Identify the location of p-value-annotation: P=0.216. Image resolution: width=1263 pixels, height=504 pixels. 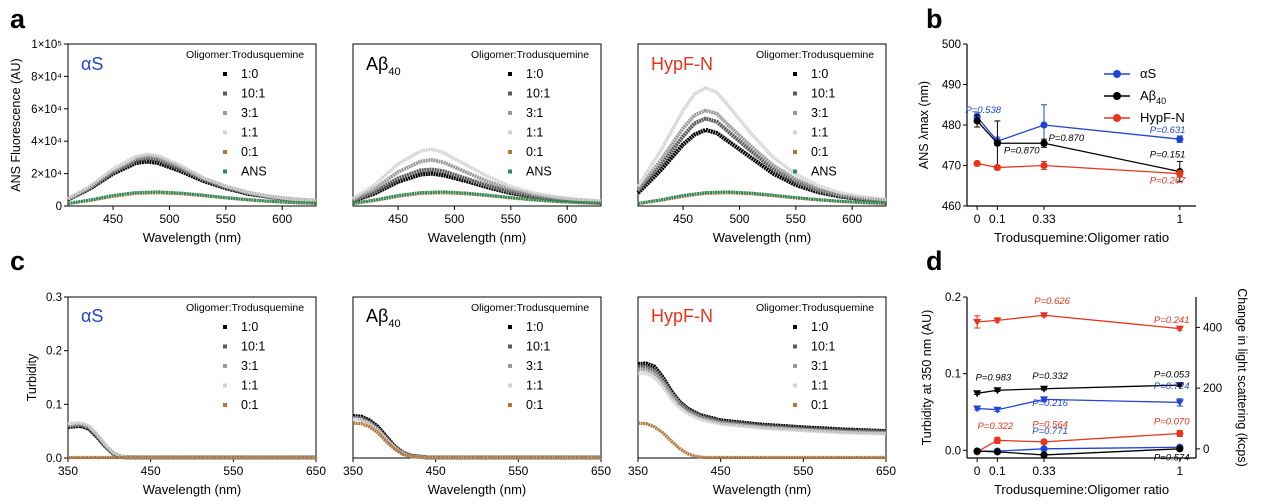
(1050, 403).